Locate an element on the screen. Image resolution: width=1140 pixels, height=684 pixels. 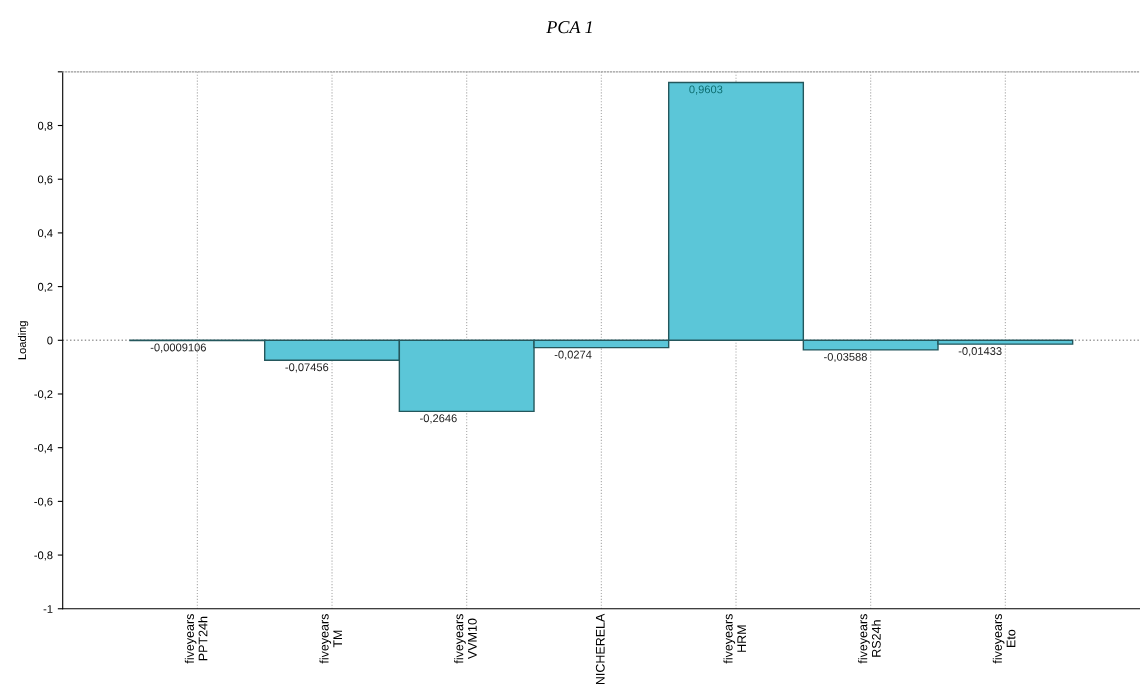
y-tick-label: 0,6 is located at coordinates (45, 180).